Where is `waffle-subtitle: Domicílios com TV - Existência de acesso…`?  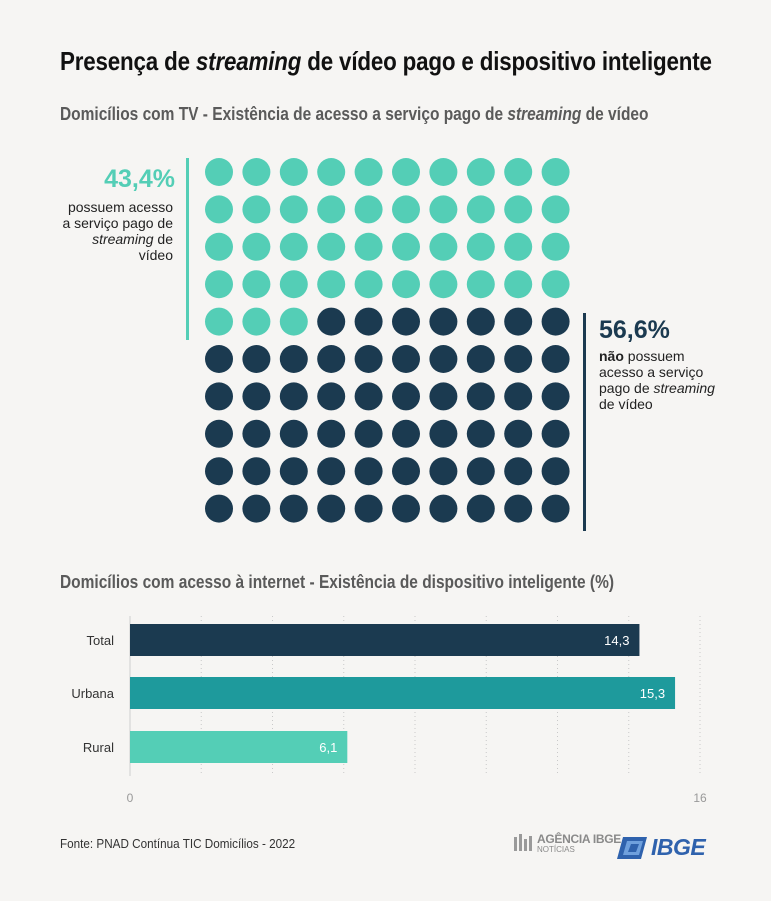 waffle-subtitle: Domicílios com TV - Existência de acesso… is located at coordinates (354, 114).